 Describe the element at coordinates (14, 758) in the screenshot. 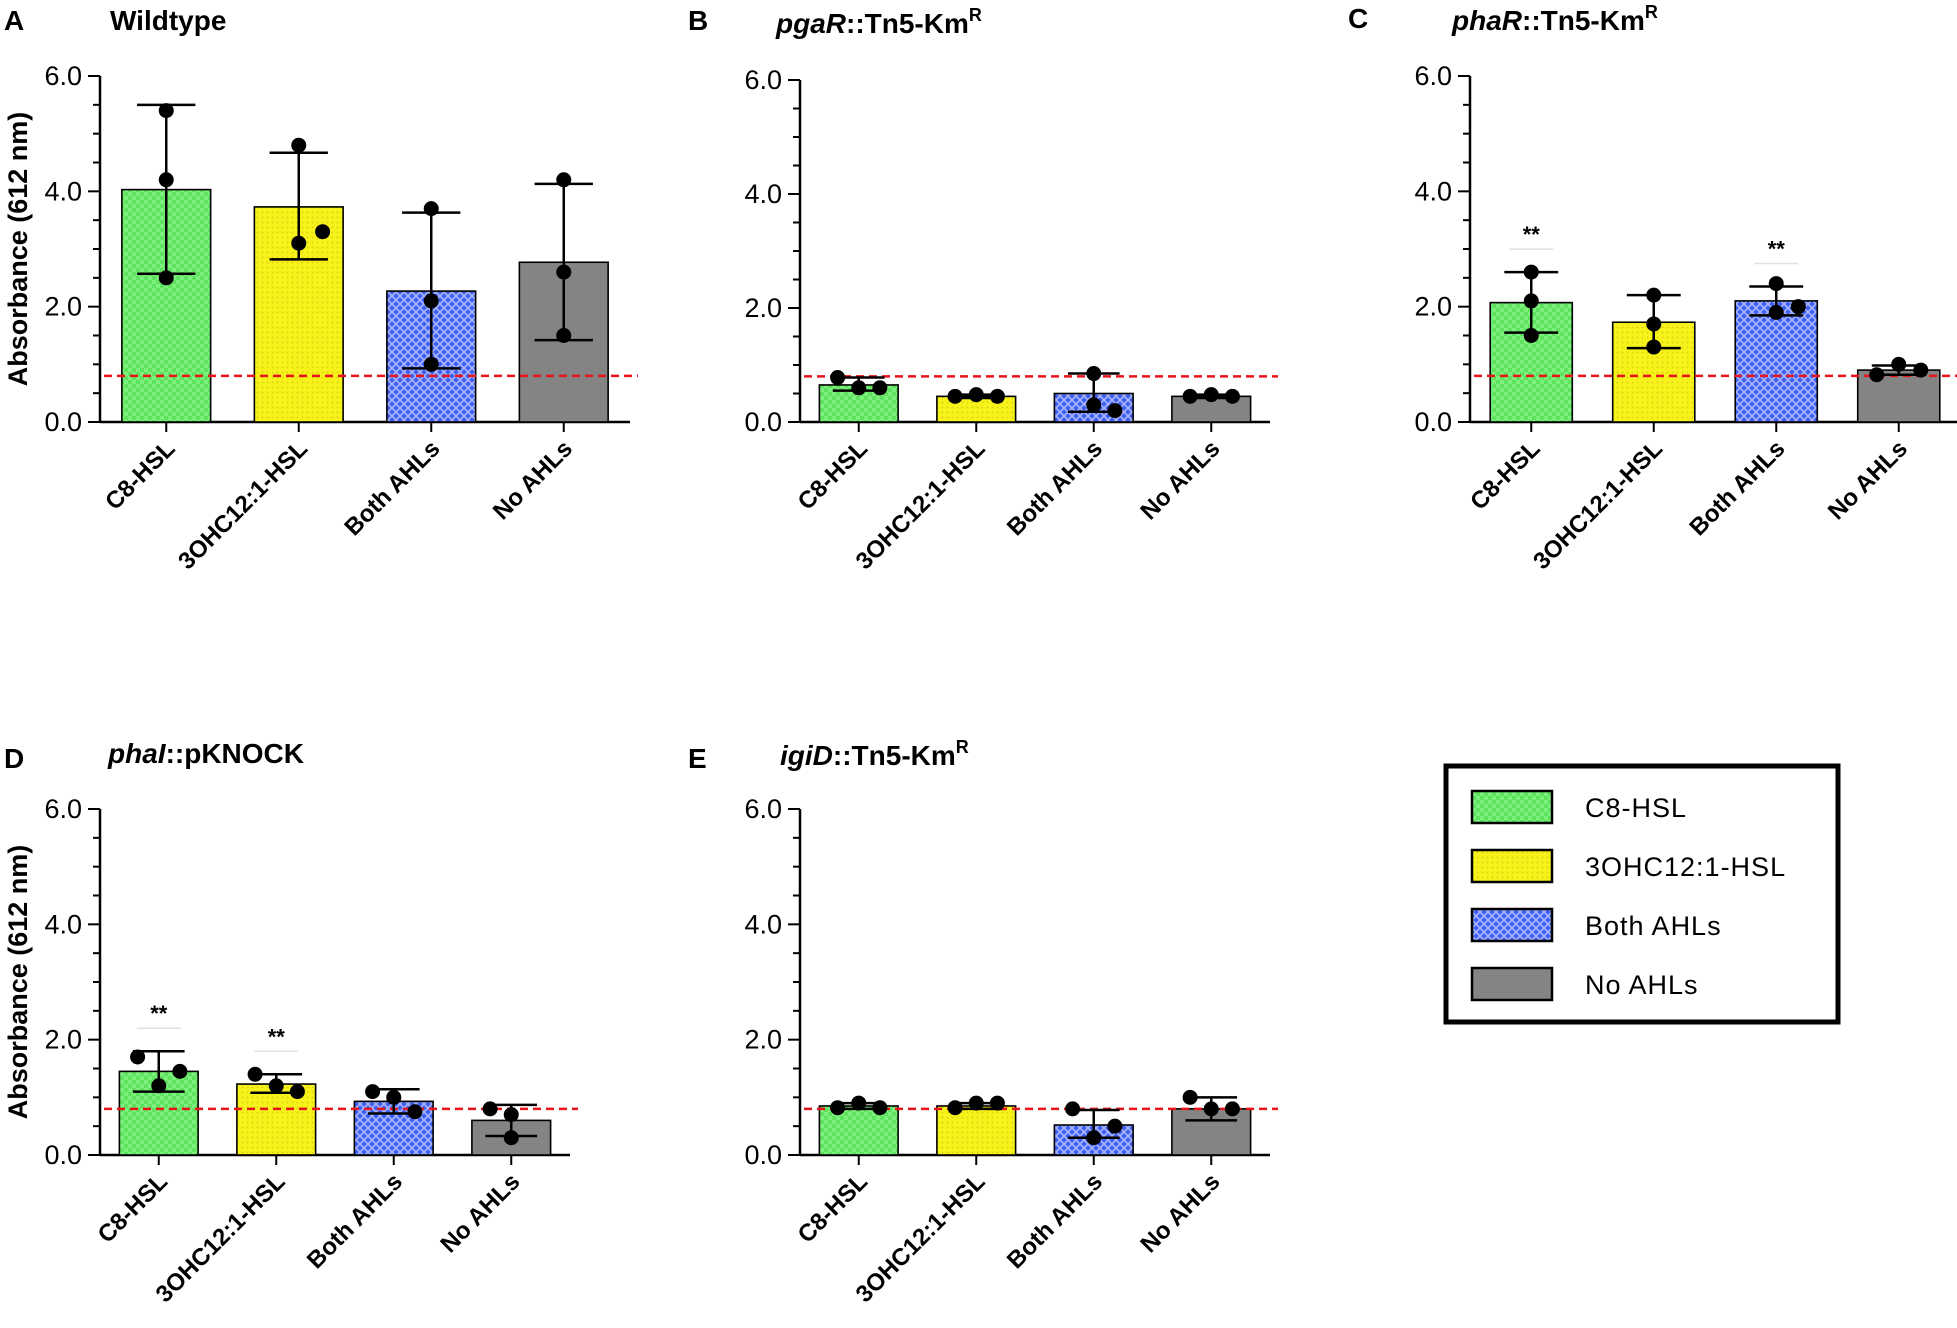

I see `panel-letter: D` at that location.